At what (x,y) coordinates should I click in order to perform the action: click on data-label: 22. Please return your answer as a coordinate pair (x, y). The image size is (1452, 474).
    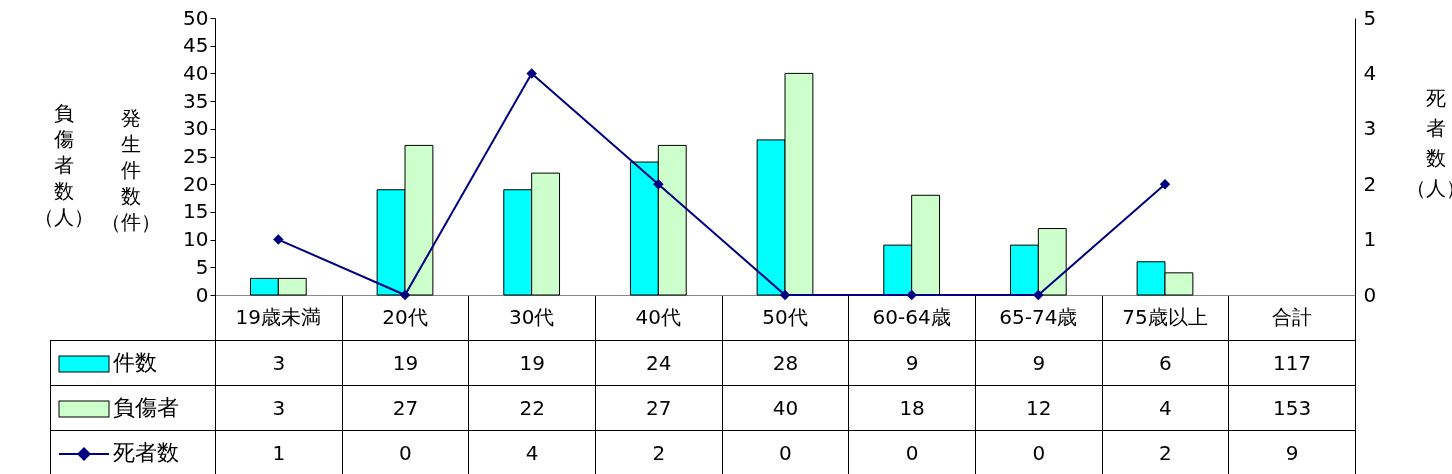
    Looking at the image, I should click on (532, 408).